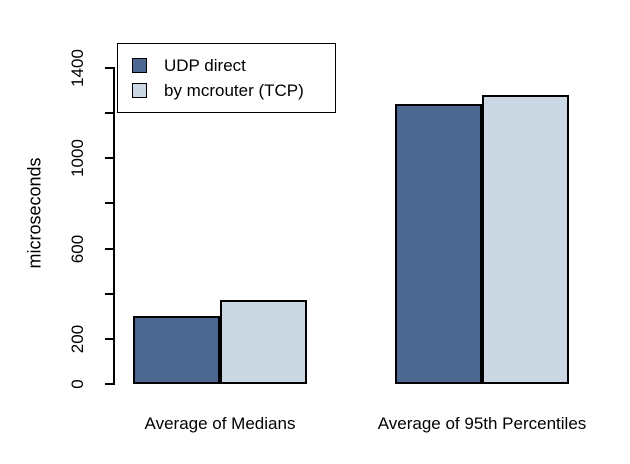  What do you see at coordinates (114, 226) in the screenshot?
I see `y-axis-line` at bounding box center [114, 226].